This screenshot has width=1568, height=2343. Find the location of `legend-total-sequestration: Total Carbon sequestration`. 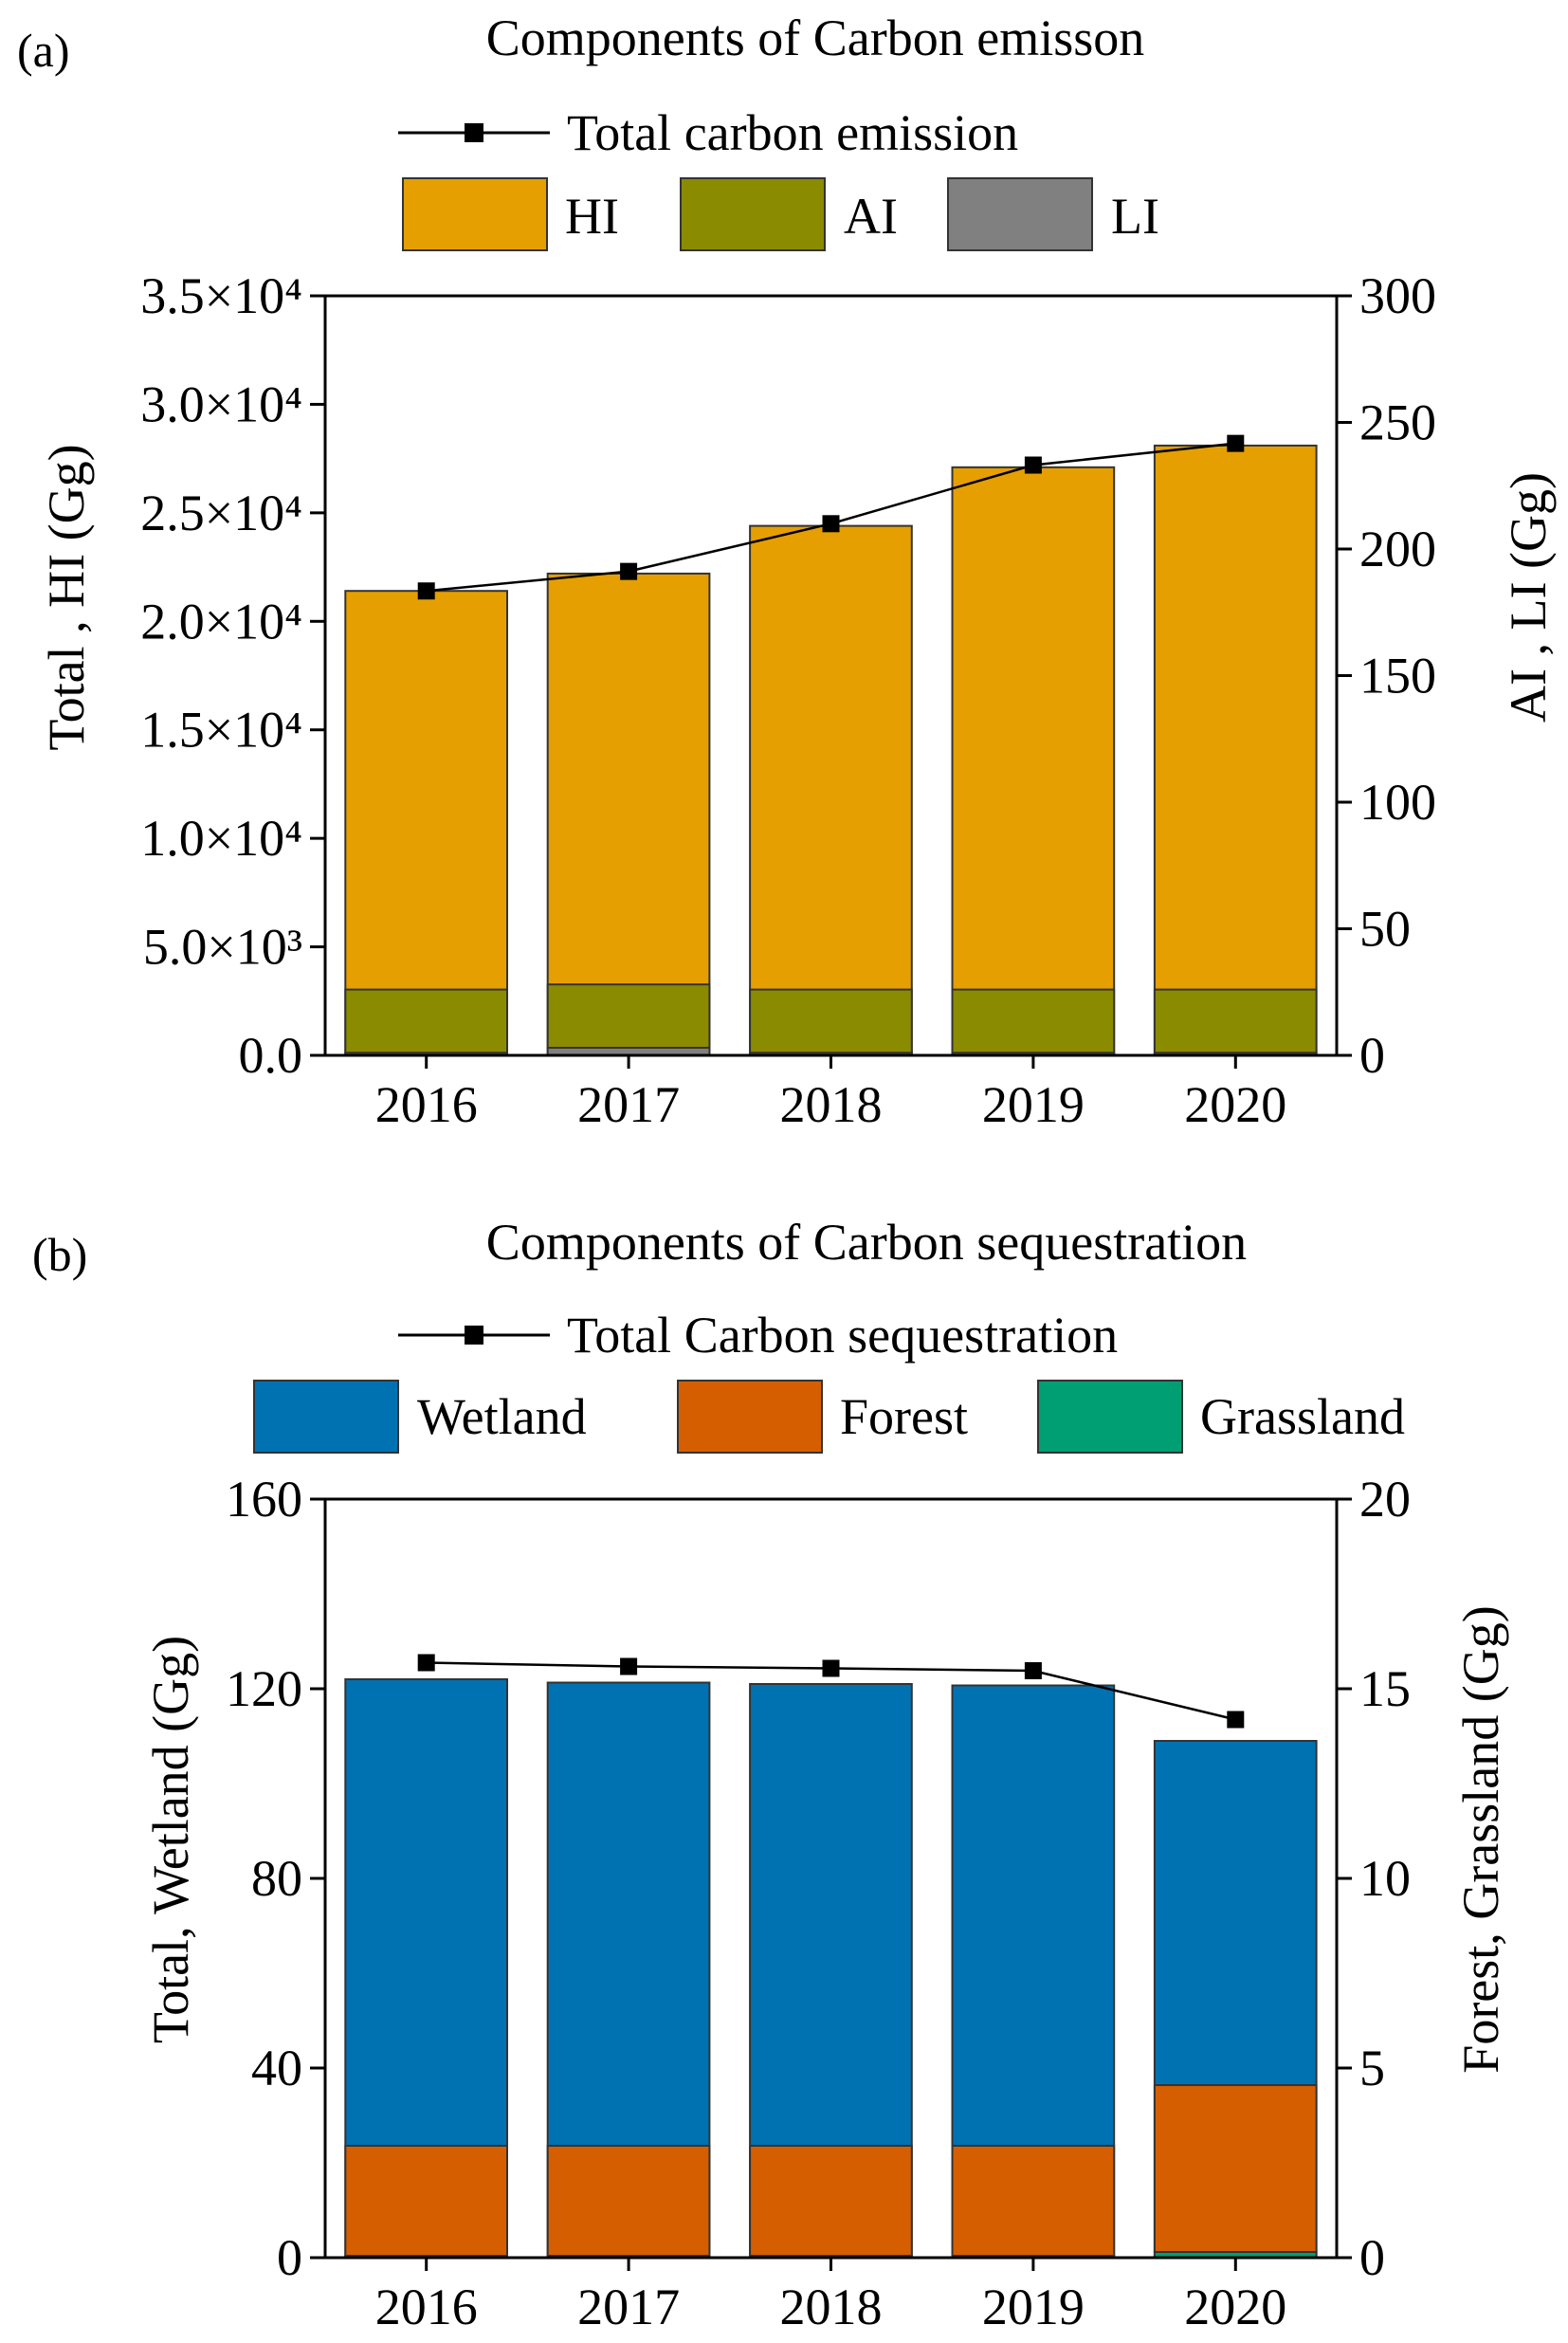

legend-total-sequestration: Total Carbon sequestration is located at coordinates (758, 1335).